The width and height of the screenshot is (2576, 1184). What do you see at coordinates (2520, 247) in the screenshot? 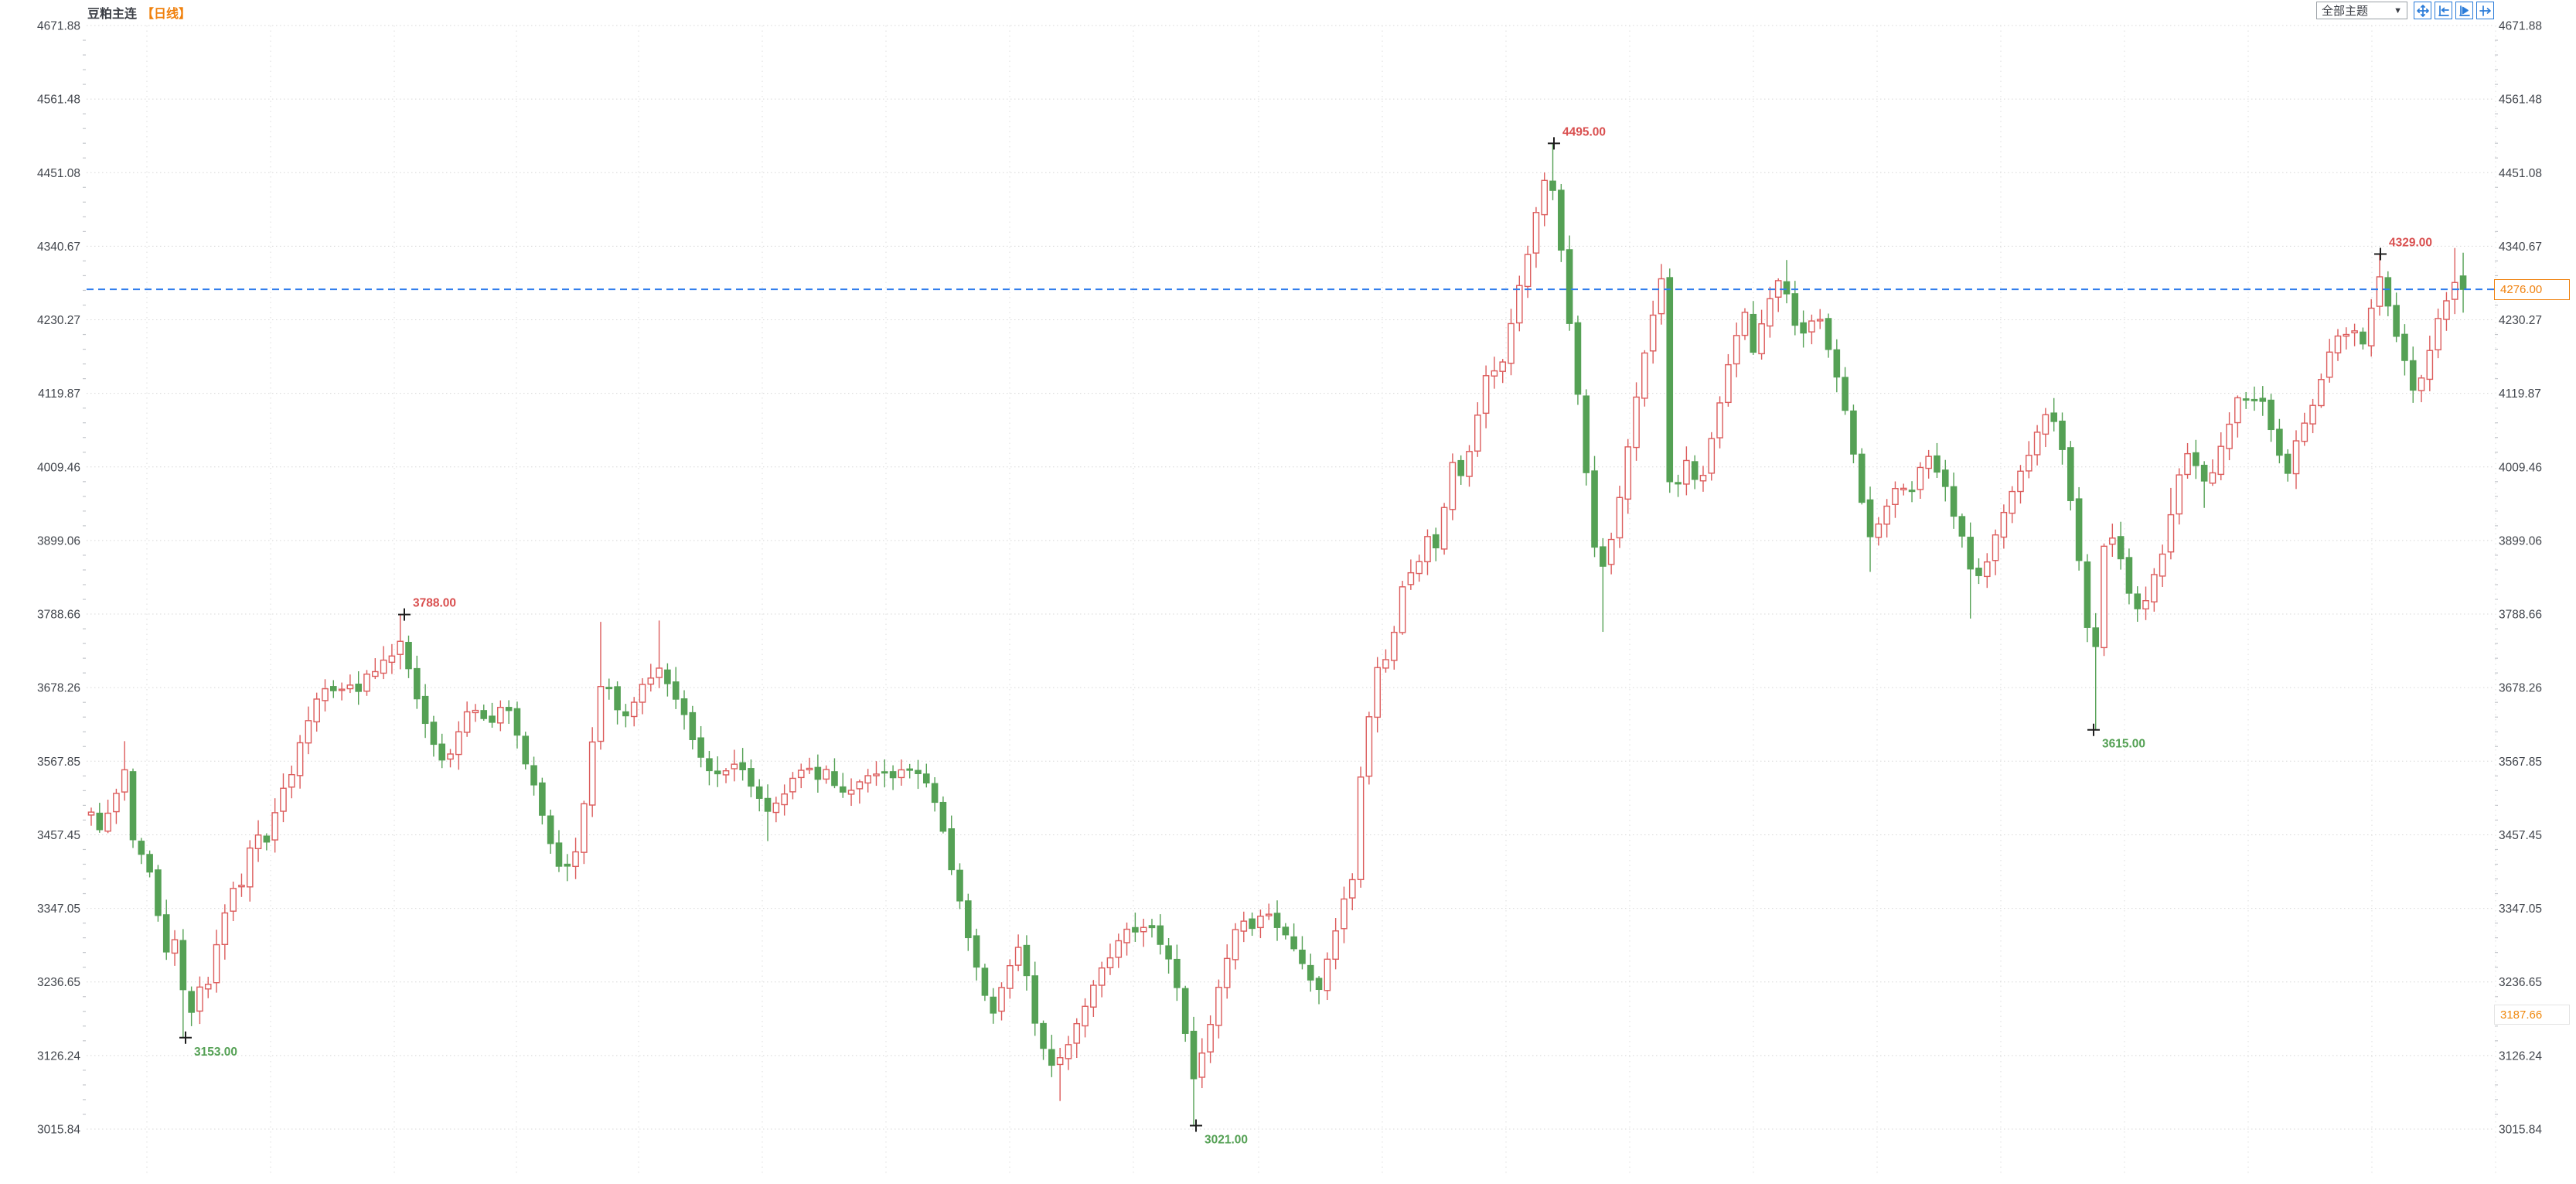
I see `y-axis-label-right: 4340.67` at bounding box center [2520, 247].